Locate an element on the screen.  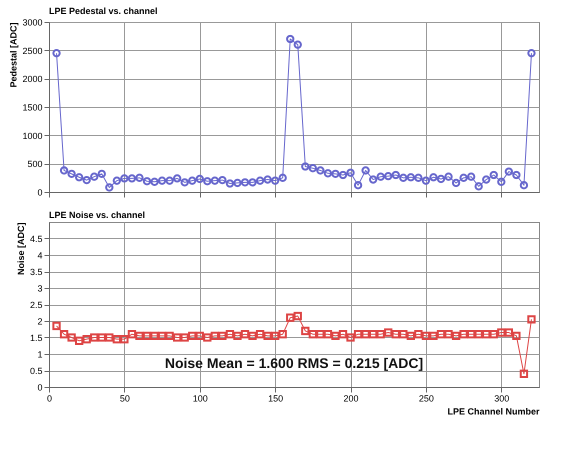
x-tick-label: 100 is located at coordinates (200, 399).